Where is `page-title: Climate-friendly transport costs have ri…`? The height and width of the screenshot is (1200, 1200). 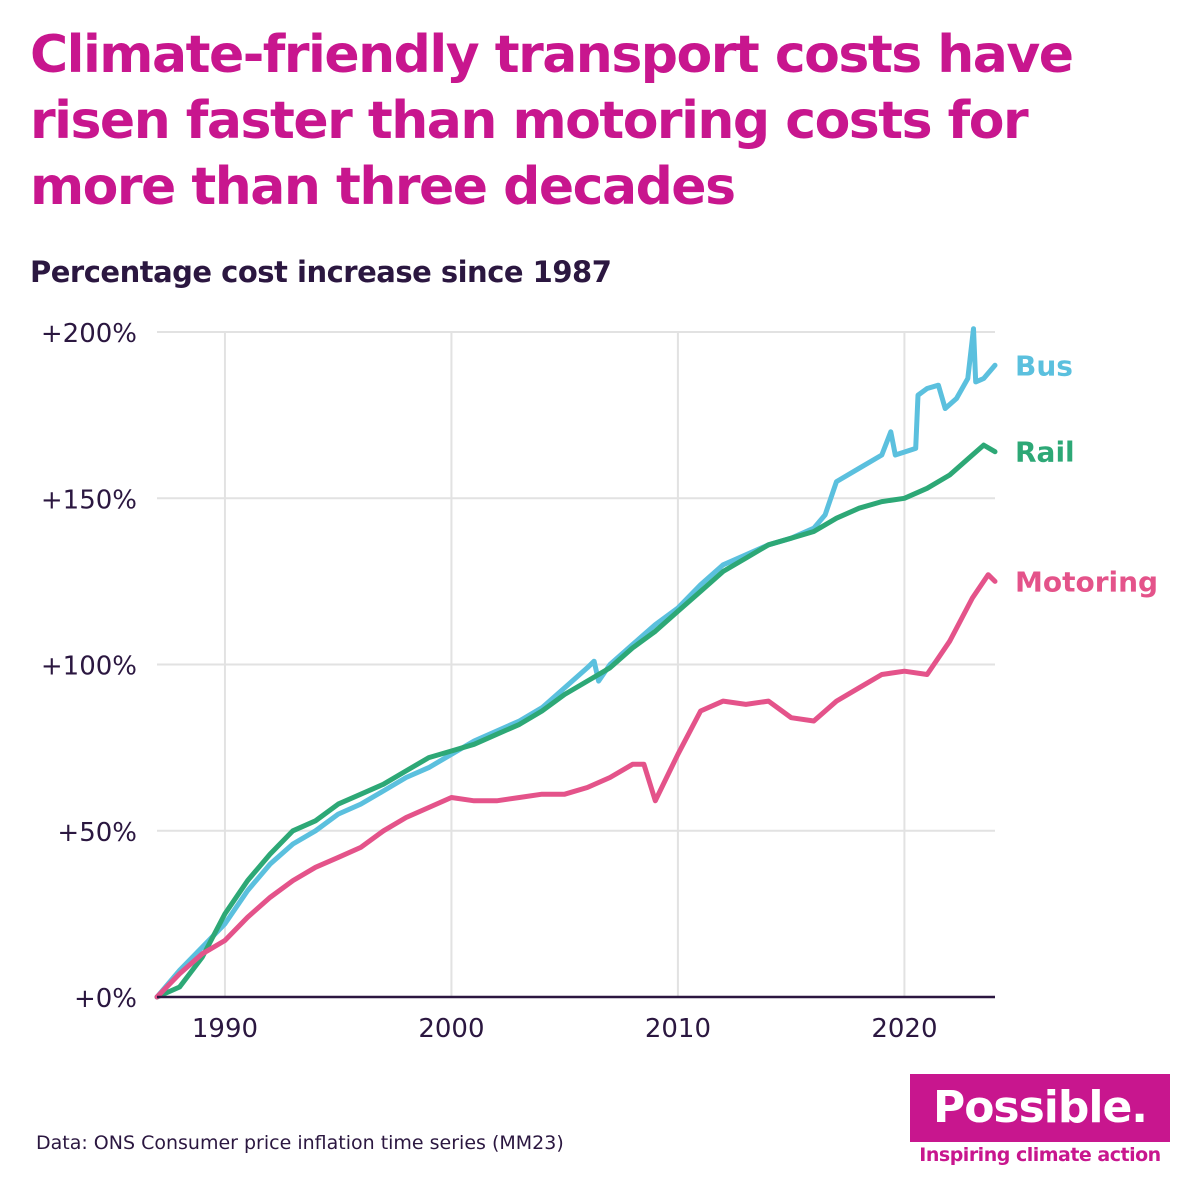 page-title: Climate-friendly transport costs have ri… is located at coordinates (552, 121).